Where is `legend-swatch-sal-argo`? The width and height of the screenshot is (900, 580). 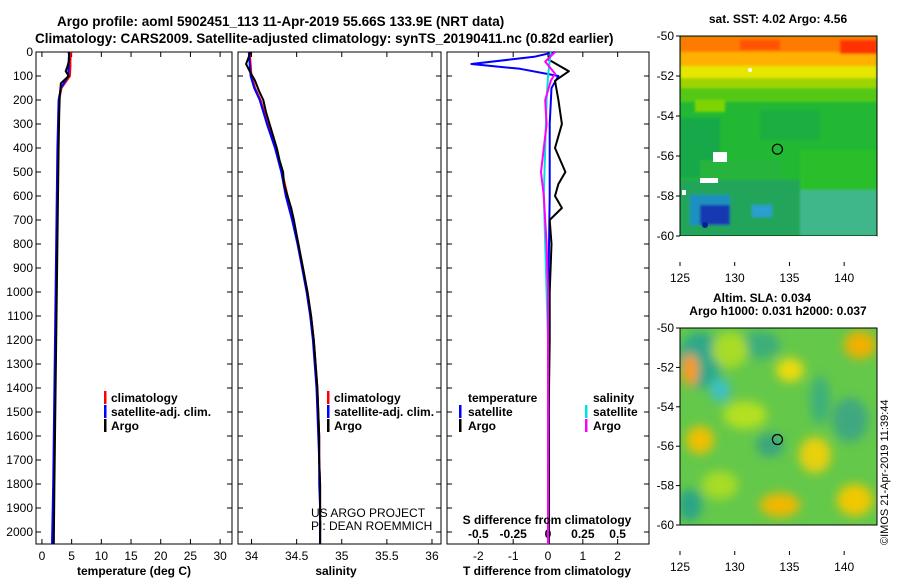
legend-swatch-sal-argo is located at coordinates (586, 425).